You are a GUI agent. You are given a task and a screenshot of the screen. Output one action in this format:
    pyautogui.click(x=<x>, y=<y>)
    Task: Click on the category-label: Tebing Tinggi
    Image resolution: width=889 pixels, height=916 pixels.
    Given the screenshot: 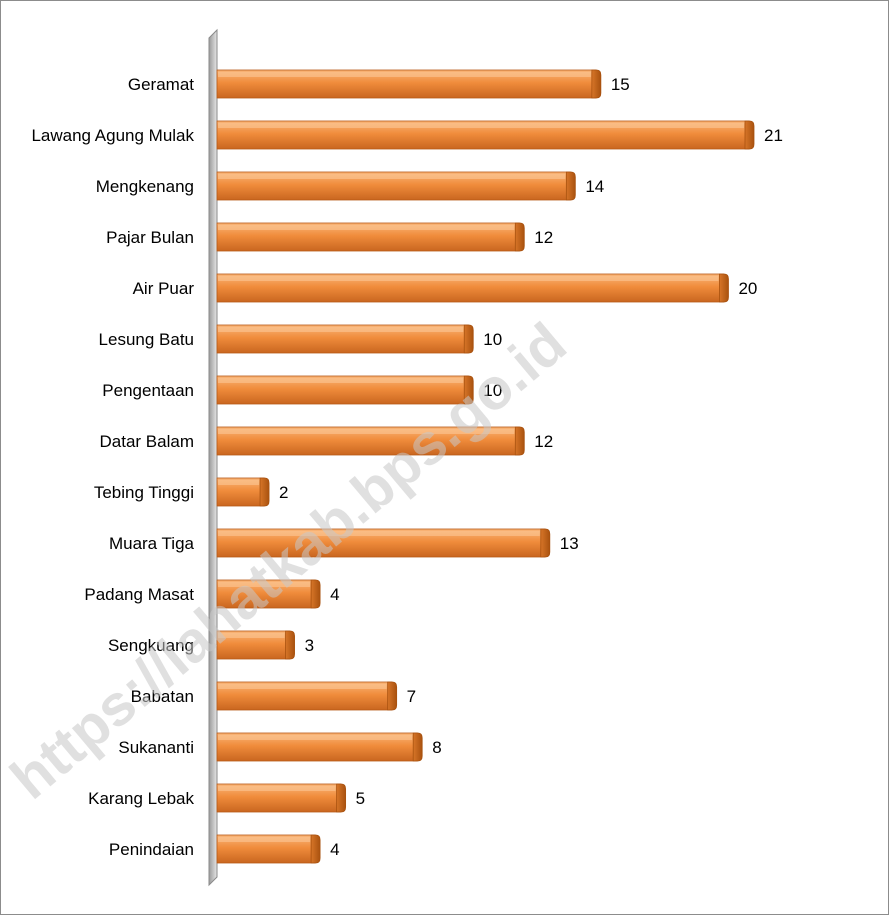 What is the action you would take?
    pyautogui.click(x=144, y=492)
    